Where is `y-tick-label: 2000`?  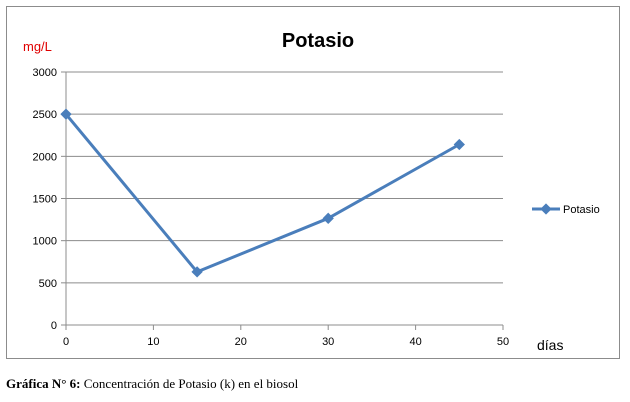 y-tick-label: 2000 is located at coordinates (45, 157).